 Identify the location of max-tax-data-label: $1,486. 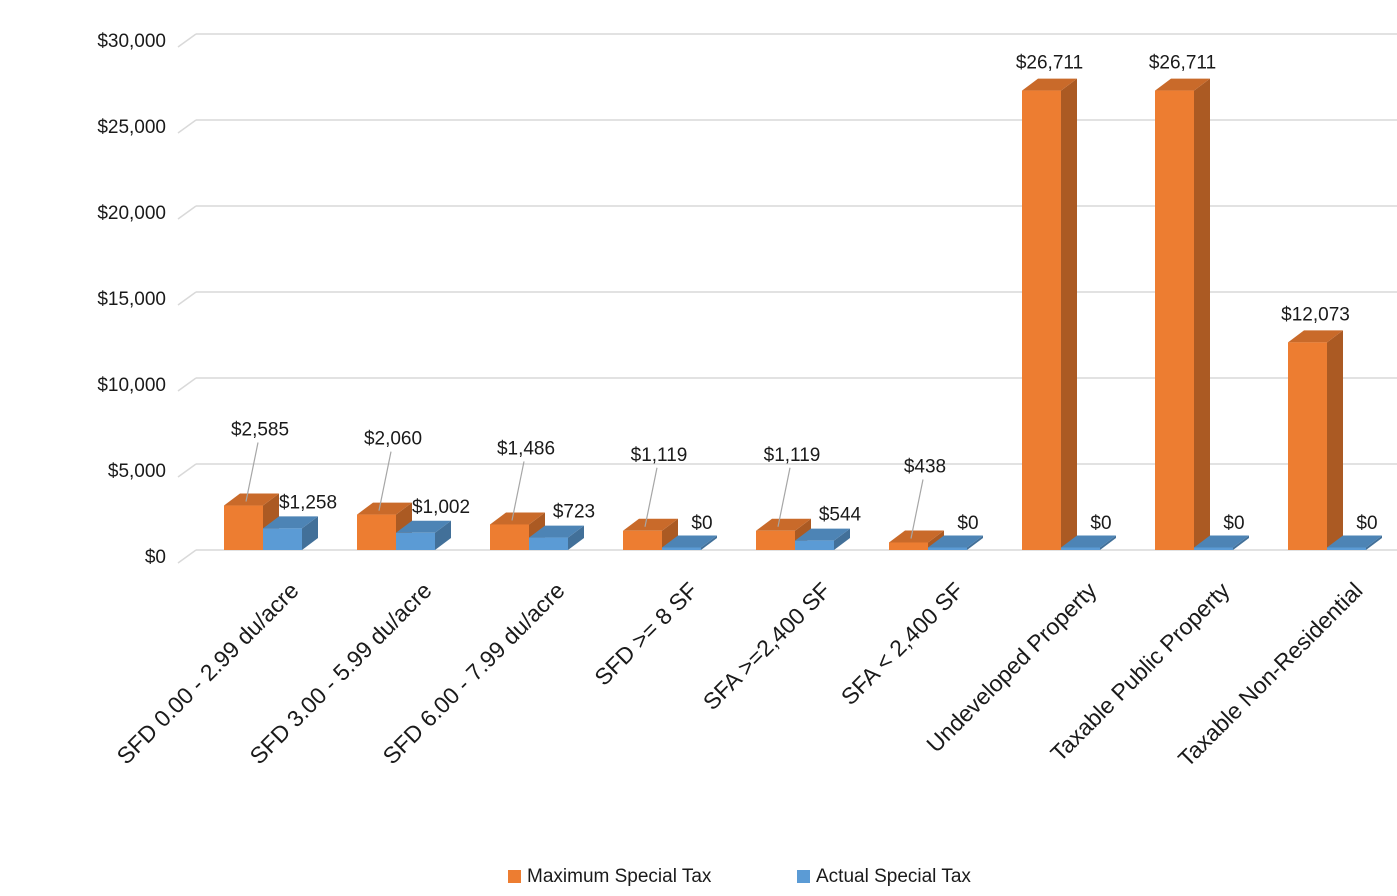
(526, 448).